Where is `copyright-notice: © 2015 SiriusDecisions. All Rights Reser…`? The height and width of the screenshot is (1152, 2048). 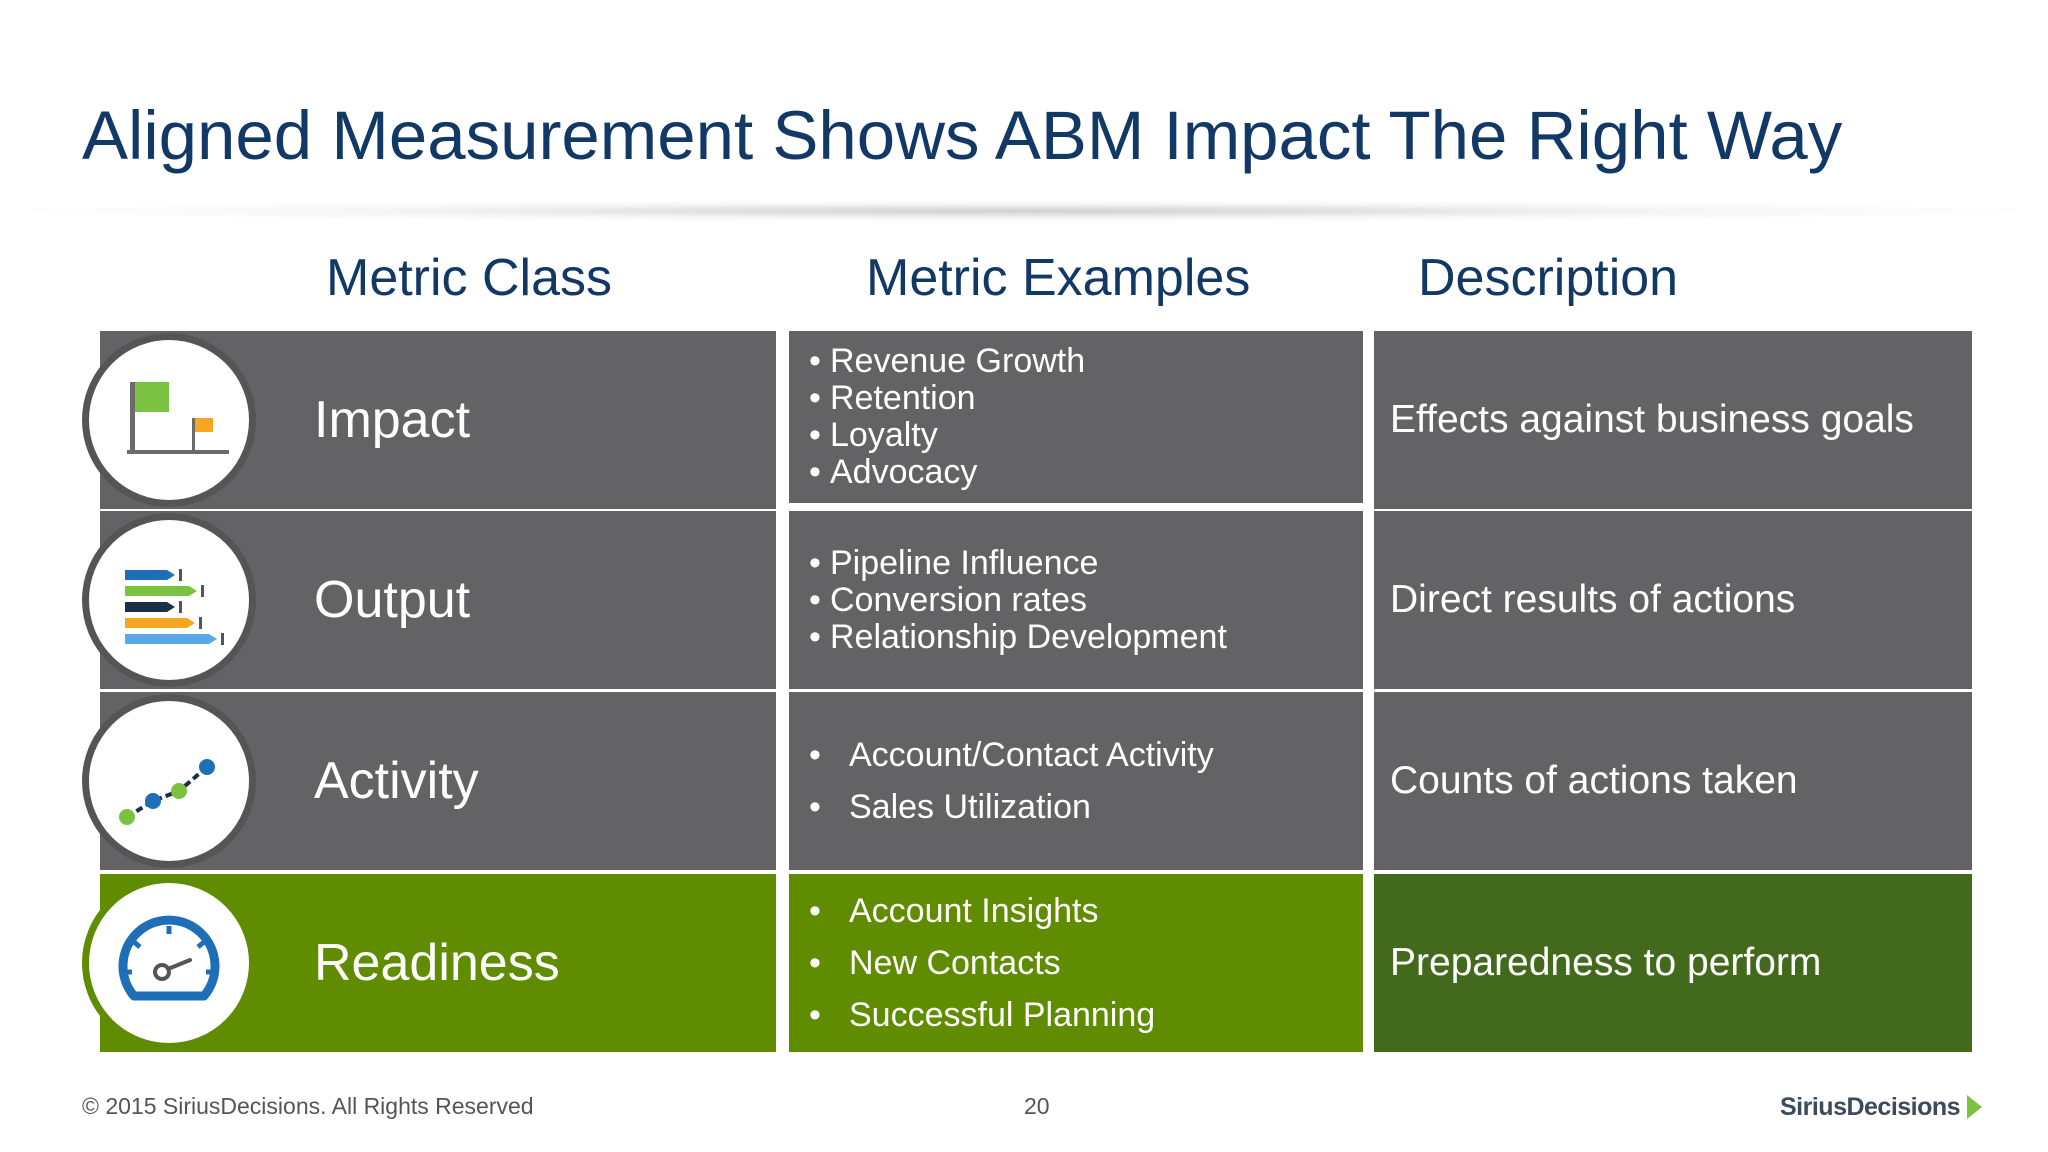
copyright-notice: © 2015 SiriusDecisions. All Rights Reser… is located at coordinates (308, 1106).